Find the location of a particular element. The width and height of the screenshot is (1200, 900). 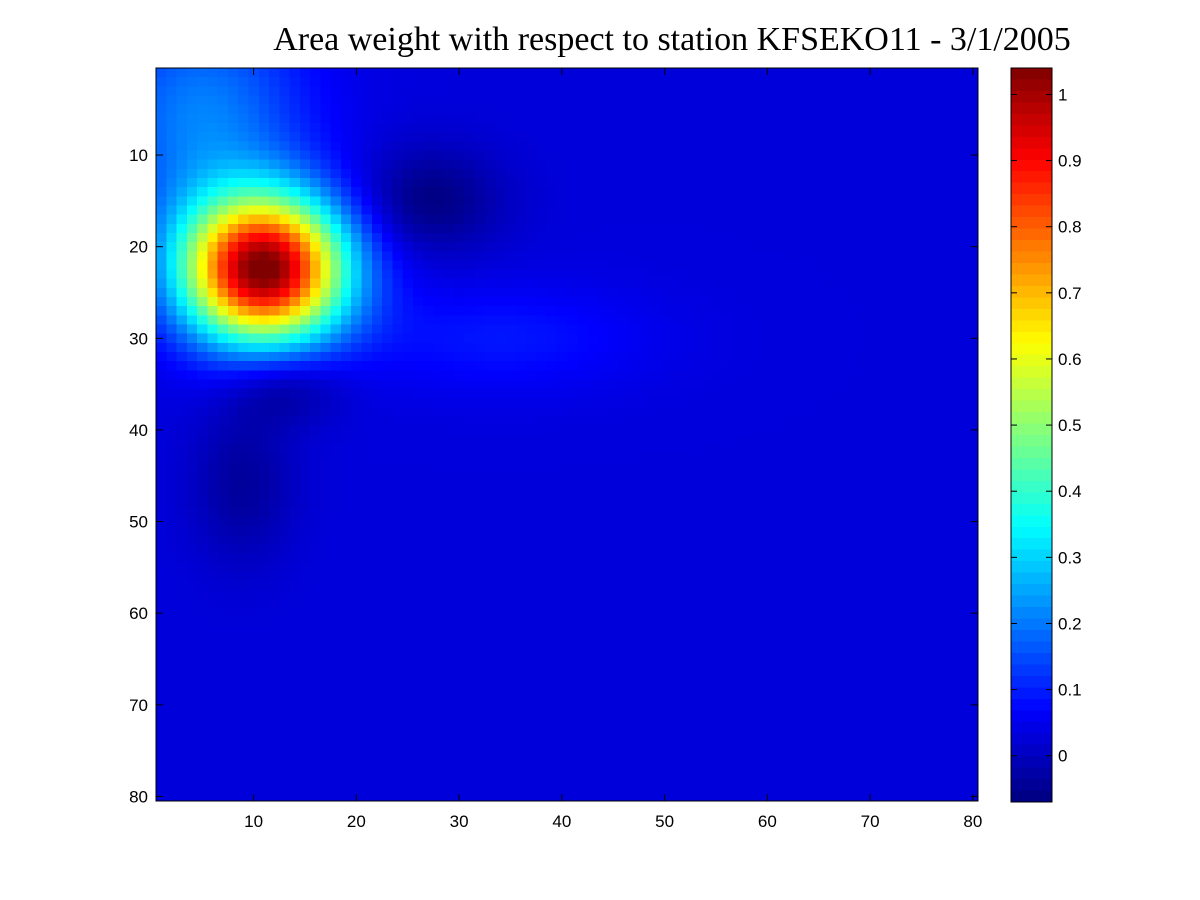

x-tick-label: 20 is located at coordinates (356, 821).